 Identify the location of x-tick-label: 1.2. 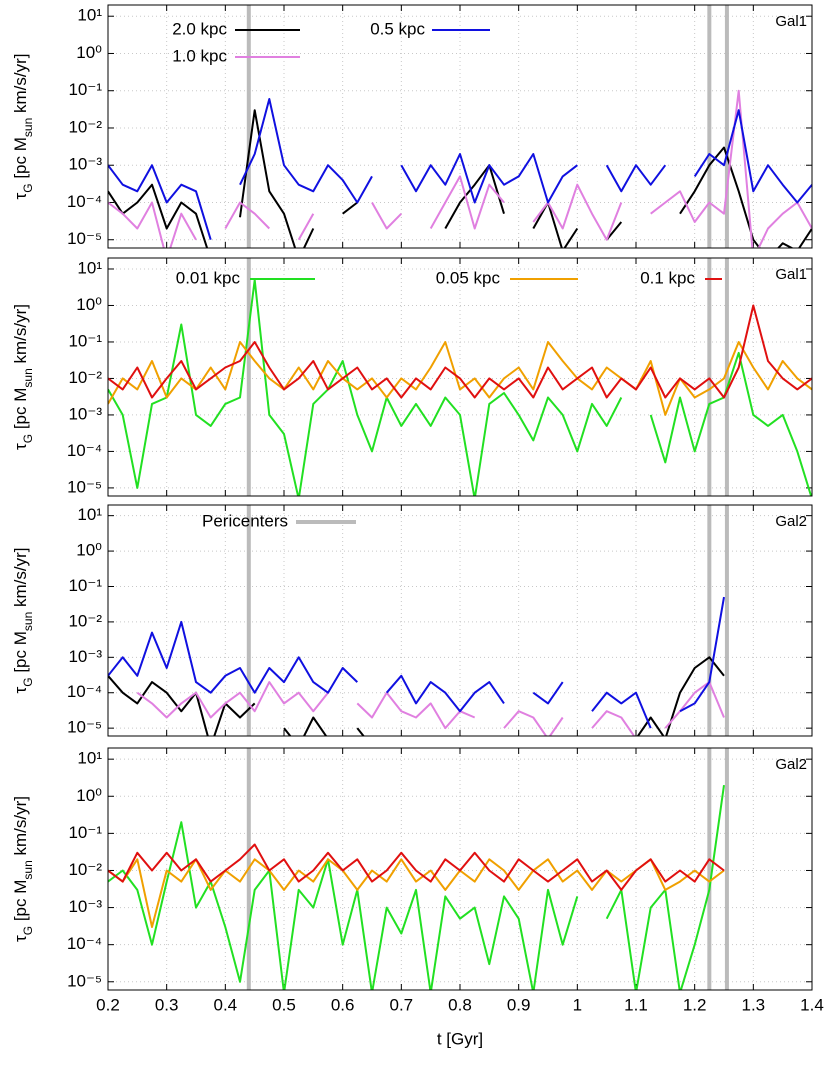
(695, 1004).